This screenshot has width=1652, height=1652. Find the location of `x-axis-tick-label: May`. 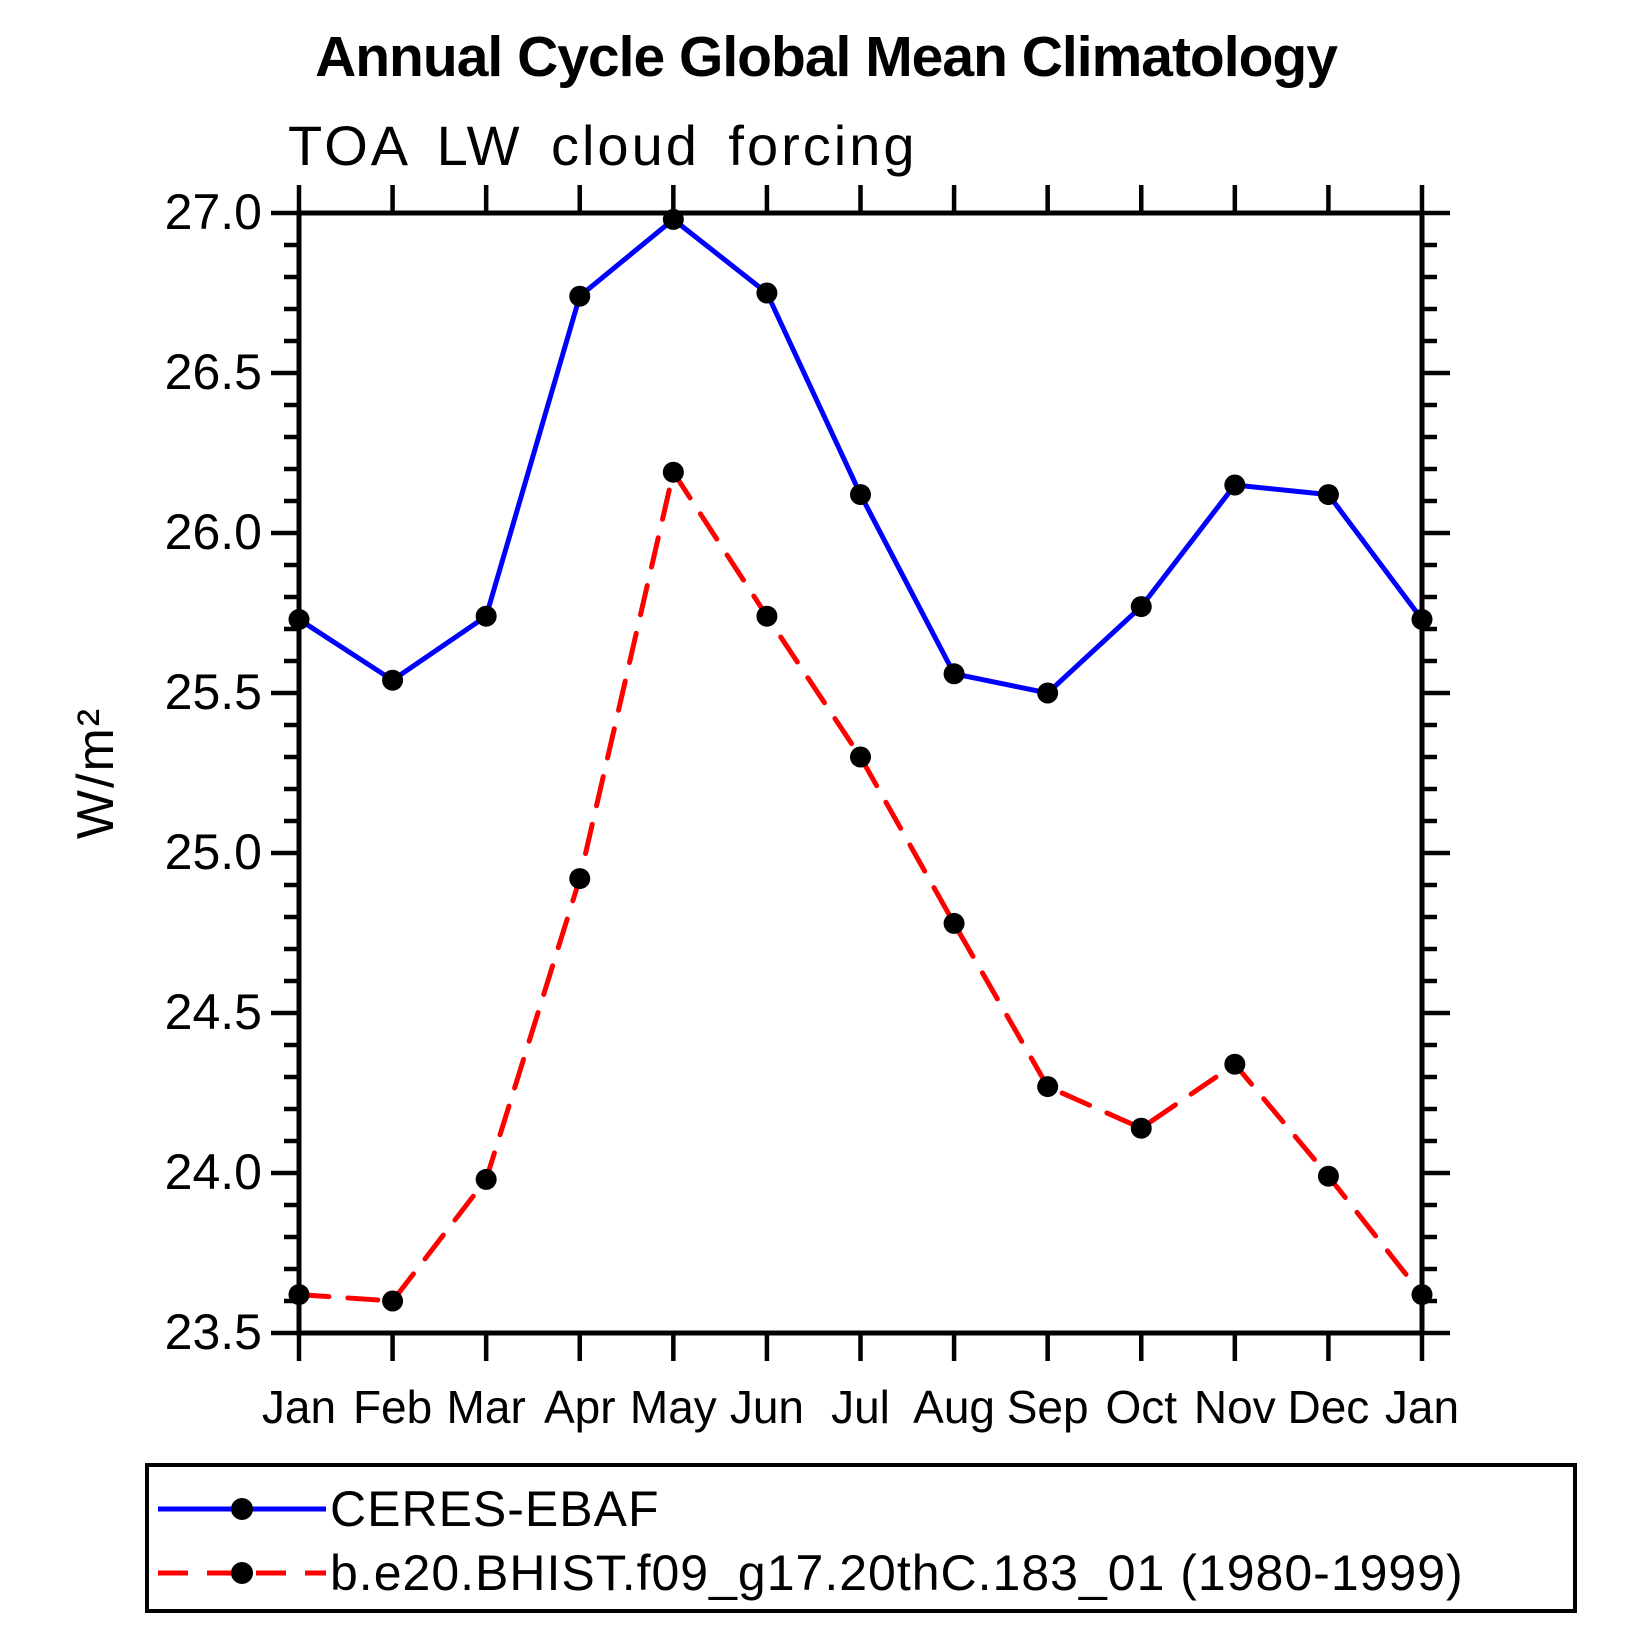

x-axis-tick-label: May is located at coordinates (673, 1407).